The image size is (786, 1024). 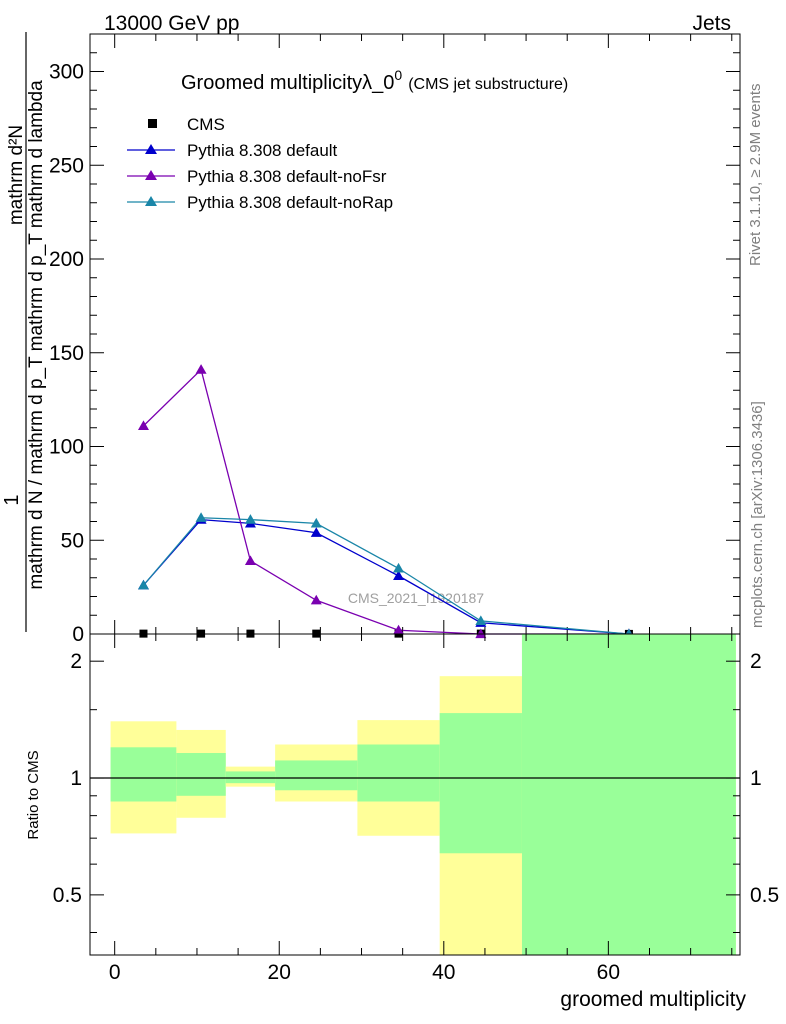 I want to click on mcplots-label: mcplots.cern.ch [arXiv:1306.3436], so click(x=757, y=514).